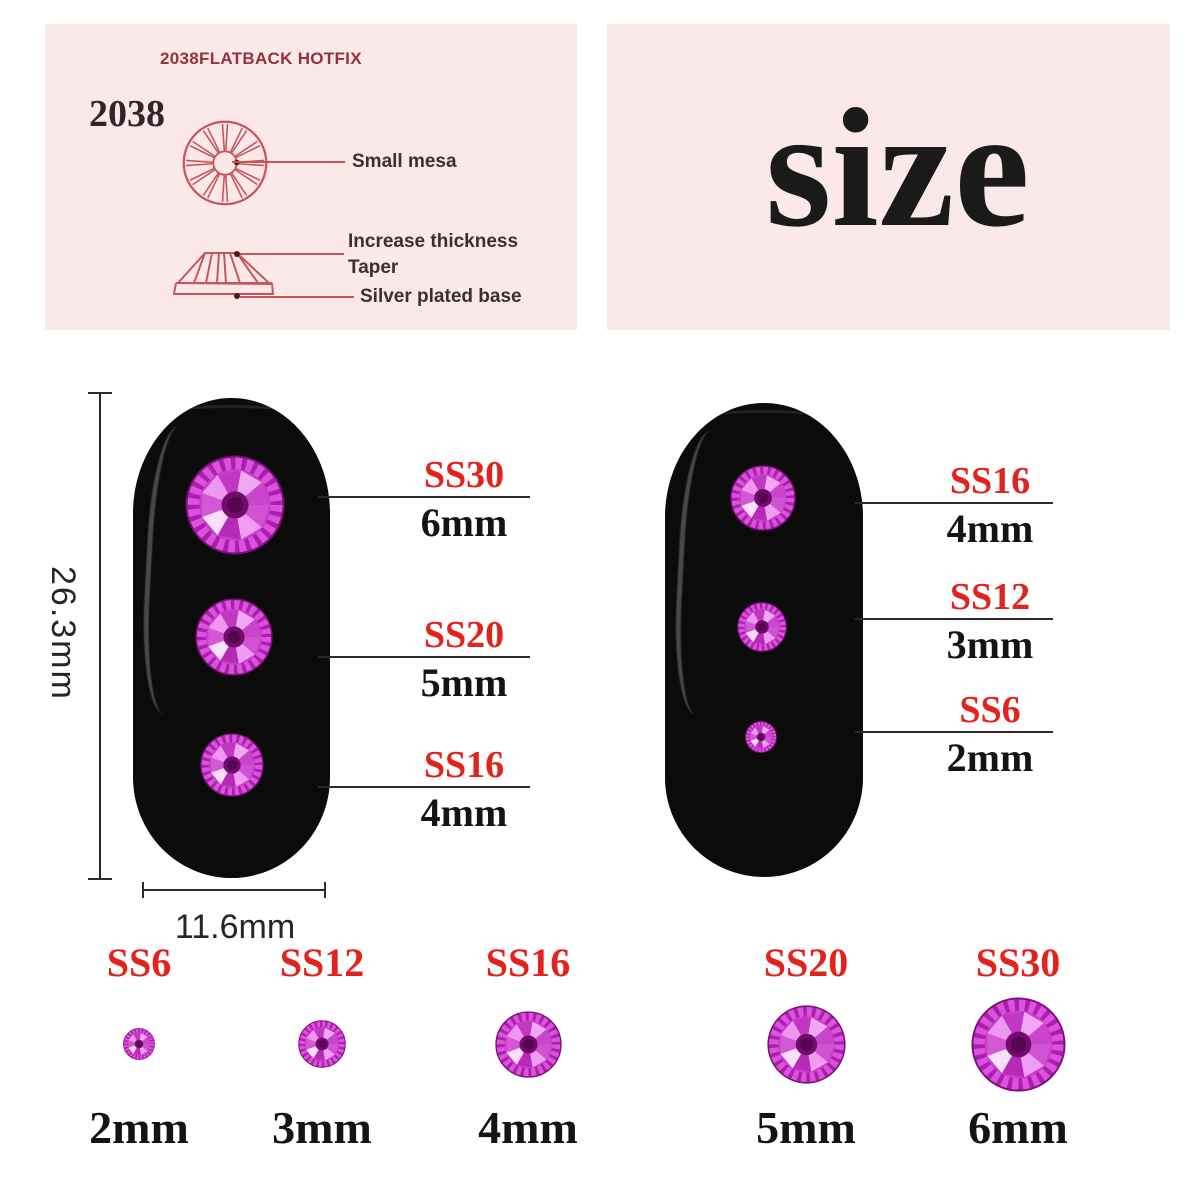 This screenshot has height=1188, width=1188. I want to click on spec-panel-title: 2038FLATBACK HOTFIX, so click(261, 58).